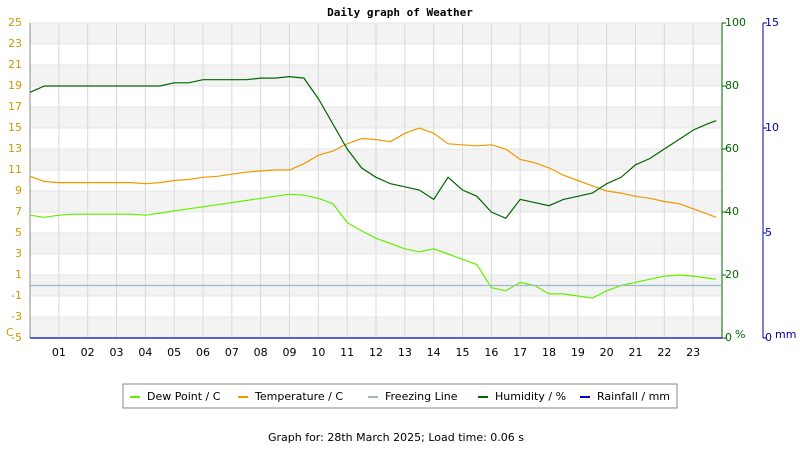 Image resolution: width=800 pixels, height=450 pixels. Describe the element at coordinates (232, 352) in the screenshot. I see `x-tick-label: 07` at that location.